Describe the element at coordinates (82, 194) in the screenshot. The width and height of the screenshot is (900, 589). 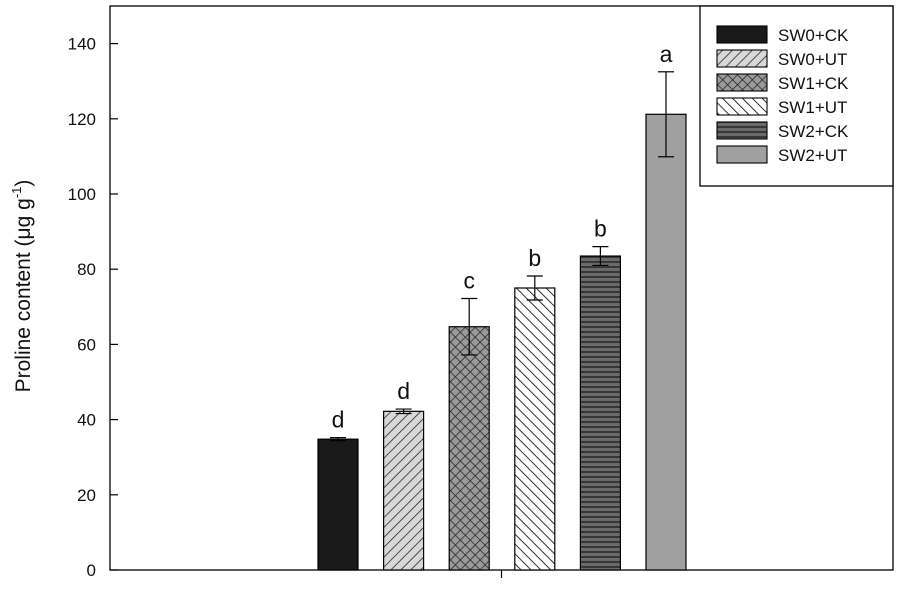
I see `y-tick-label: 100` at that location.